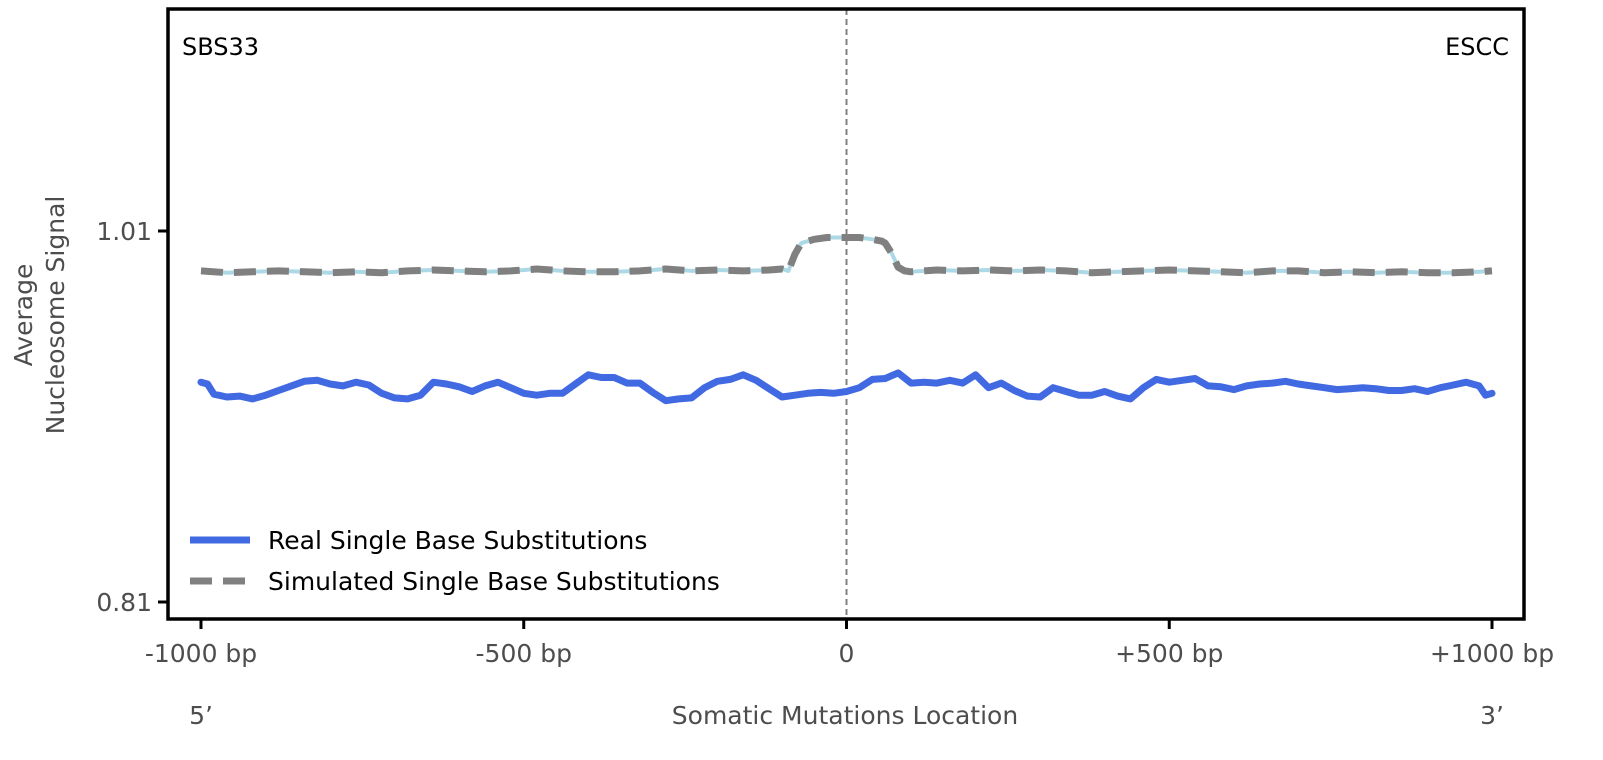 The image size is (1603, 760). What do you see at coordinates (494, 581) in the screenshot?
I see `legend-label-simulated-sbs: Simulated Single Base Substitutions` at bounding box center [494, 581].